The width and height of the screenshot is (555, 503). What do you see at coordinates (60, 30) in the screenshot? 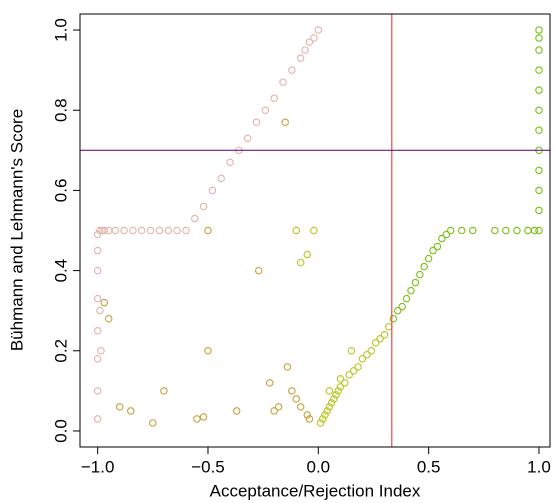
I see `y-tick-label: 1.0` at bounding box center [60, 30].